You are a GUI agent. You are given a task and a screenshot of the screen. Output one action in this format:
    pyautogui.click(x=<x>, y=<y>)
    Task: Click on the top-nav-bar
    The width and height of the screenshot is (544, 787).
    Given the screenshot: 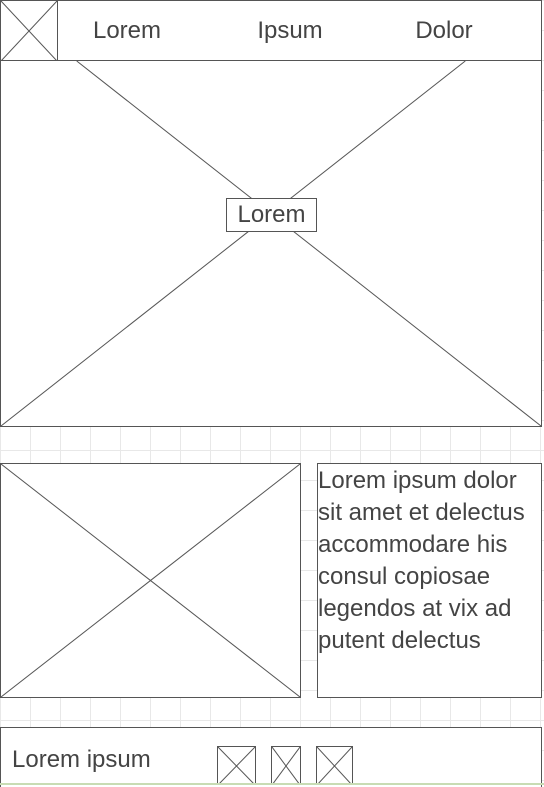 What is the action you would take?
    pyautogui.click(x=271, y=31)
    